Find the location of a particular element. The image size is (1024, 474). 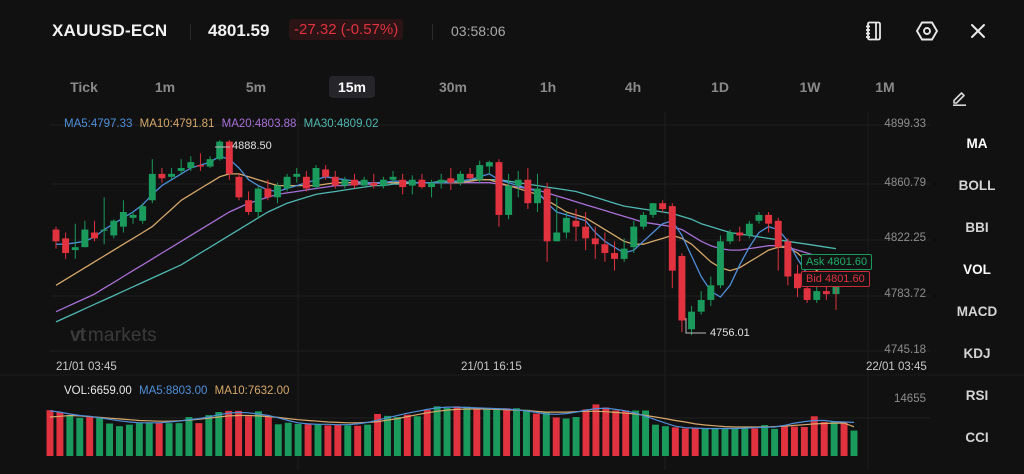

close-button is located at coordinates (978, 31).